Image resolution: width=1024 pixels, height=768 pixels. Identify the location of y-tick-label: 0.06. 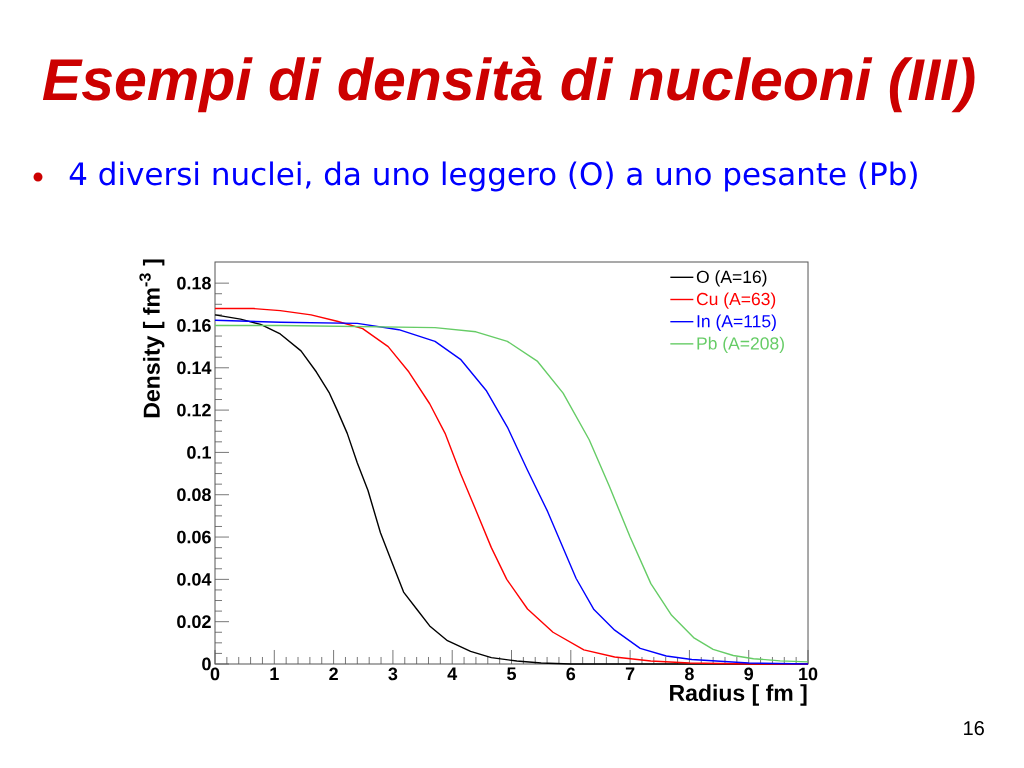
(194, 537).